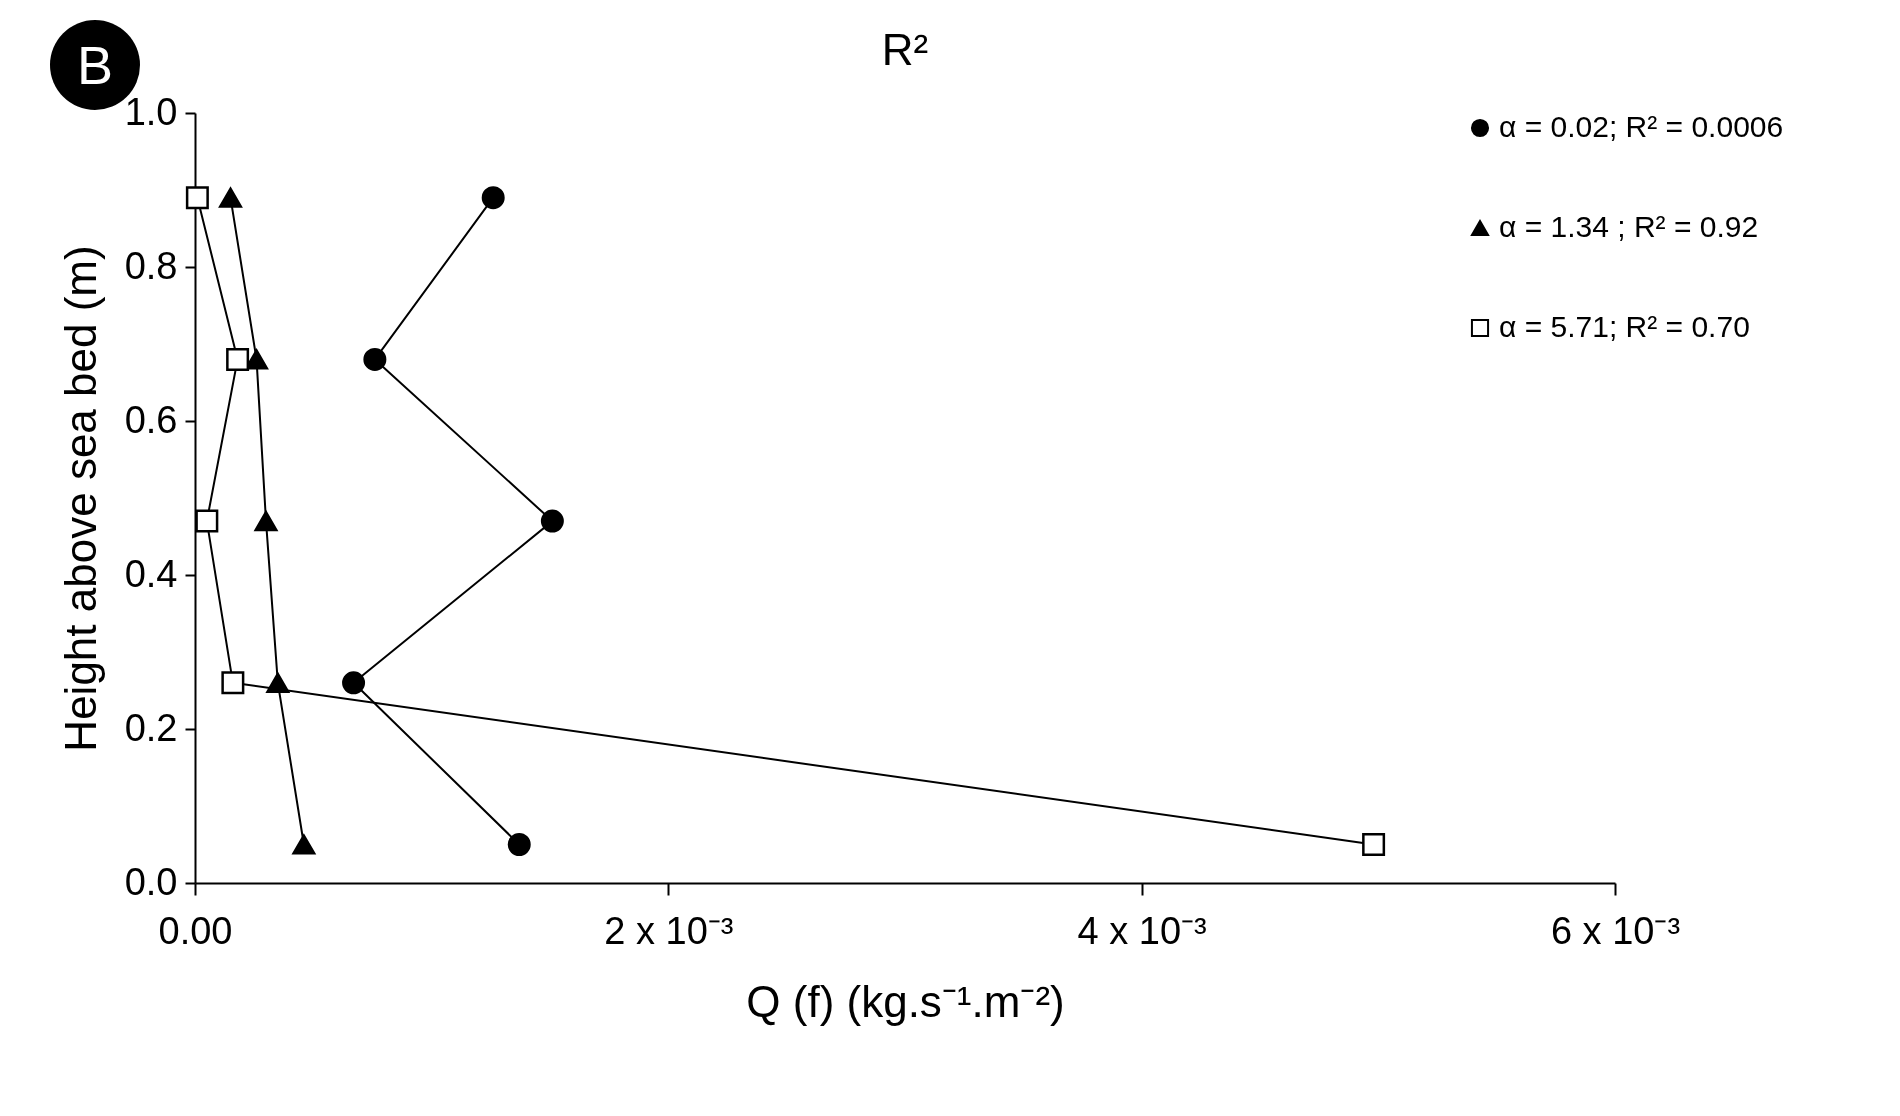  I want to click on x-tick-label: 0.00, so click(195, 930).